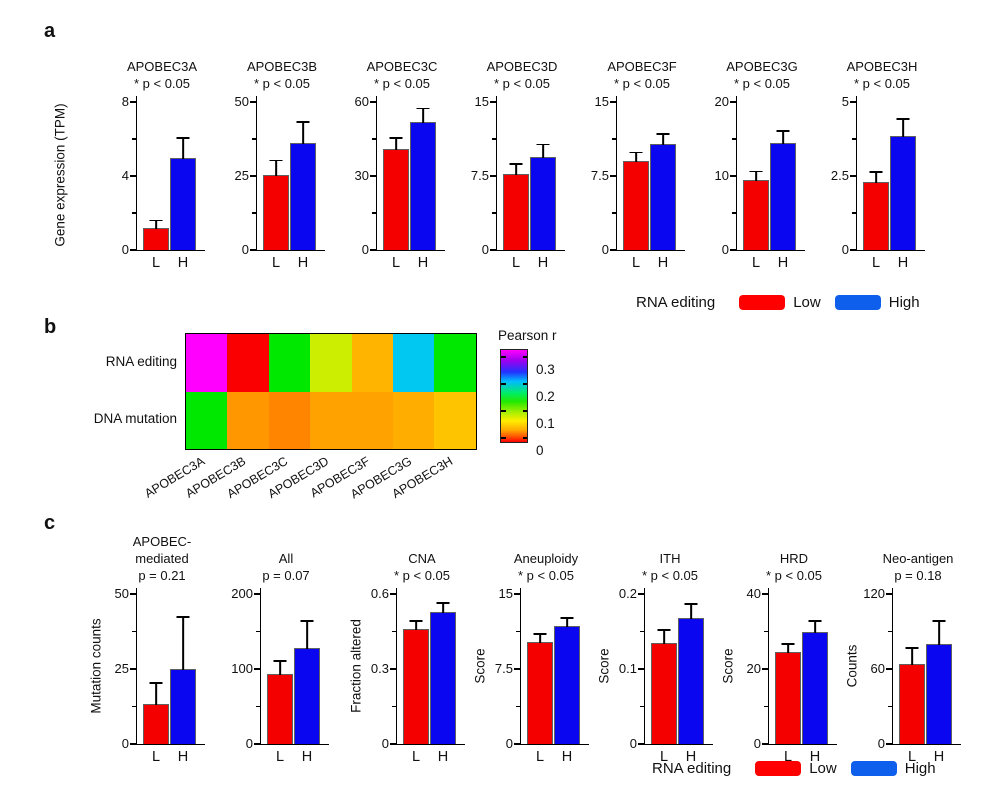 The width and height of the screenshot is (1004, 804). I want to click on y-tick-label: 60, so click(361, 101).